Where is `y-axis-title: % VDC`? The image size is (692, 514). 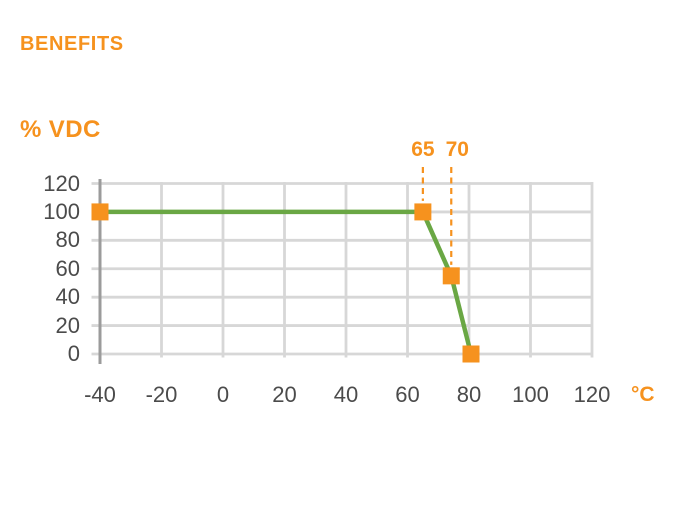 y-axis-title: % VDC is located at coordinates (60, 129).